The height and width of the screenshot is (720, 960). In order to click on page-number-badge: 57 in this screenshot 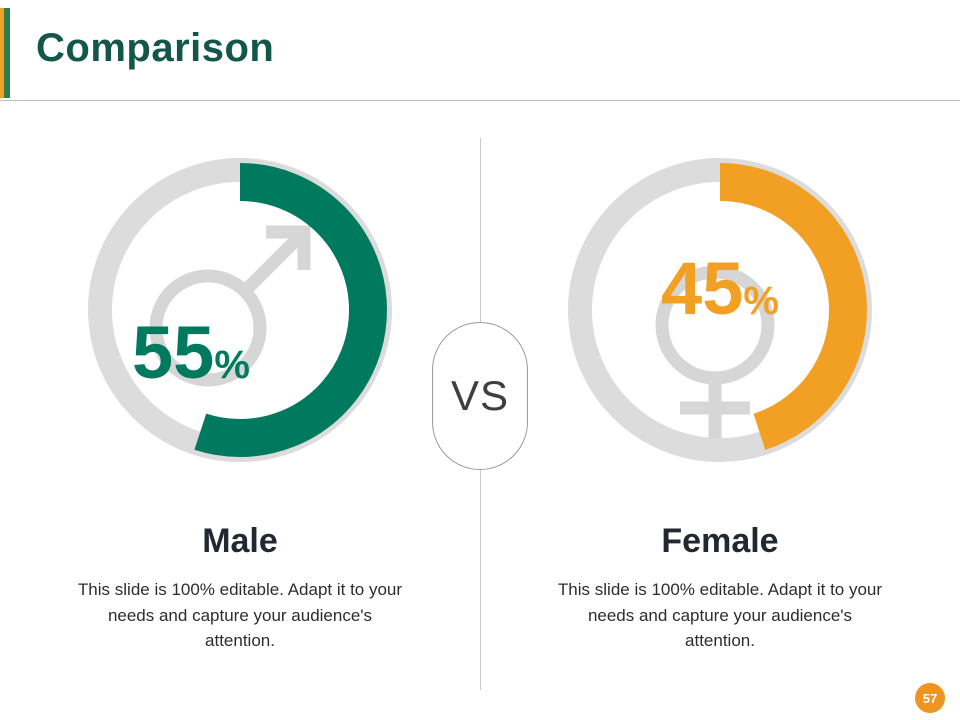, I will do `click(930, 698)`.